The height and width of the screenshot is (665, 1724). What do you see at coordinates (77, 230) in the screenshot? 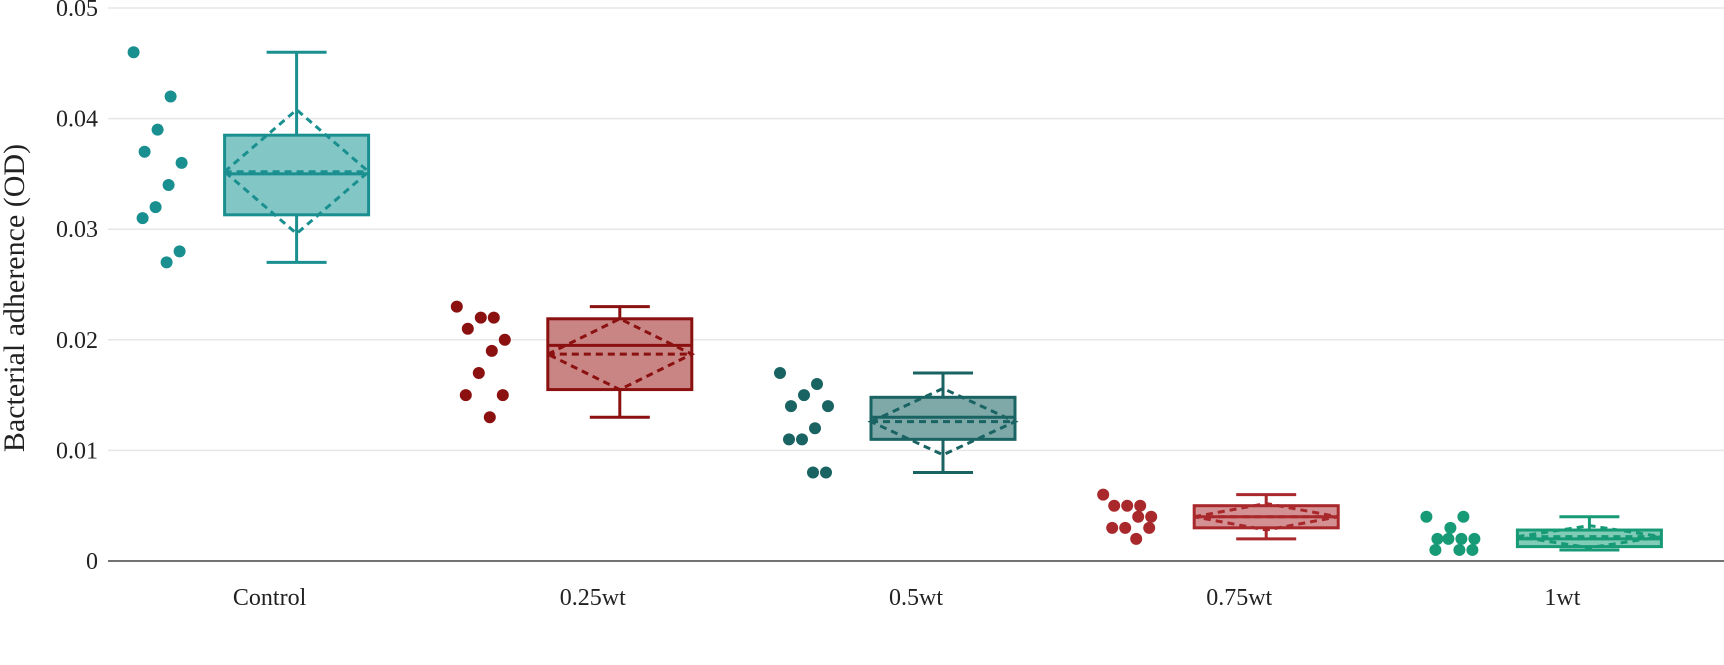
I see `y-tick-label: 0.03` at bounding box center [77, 230].